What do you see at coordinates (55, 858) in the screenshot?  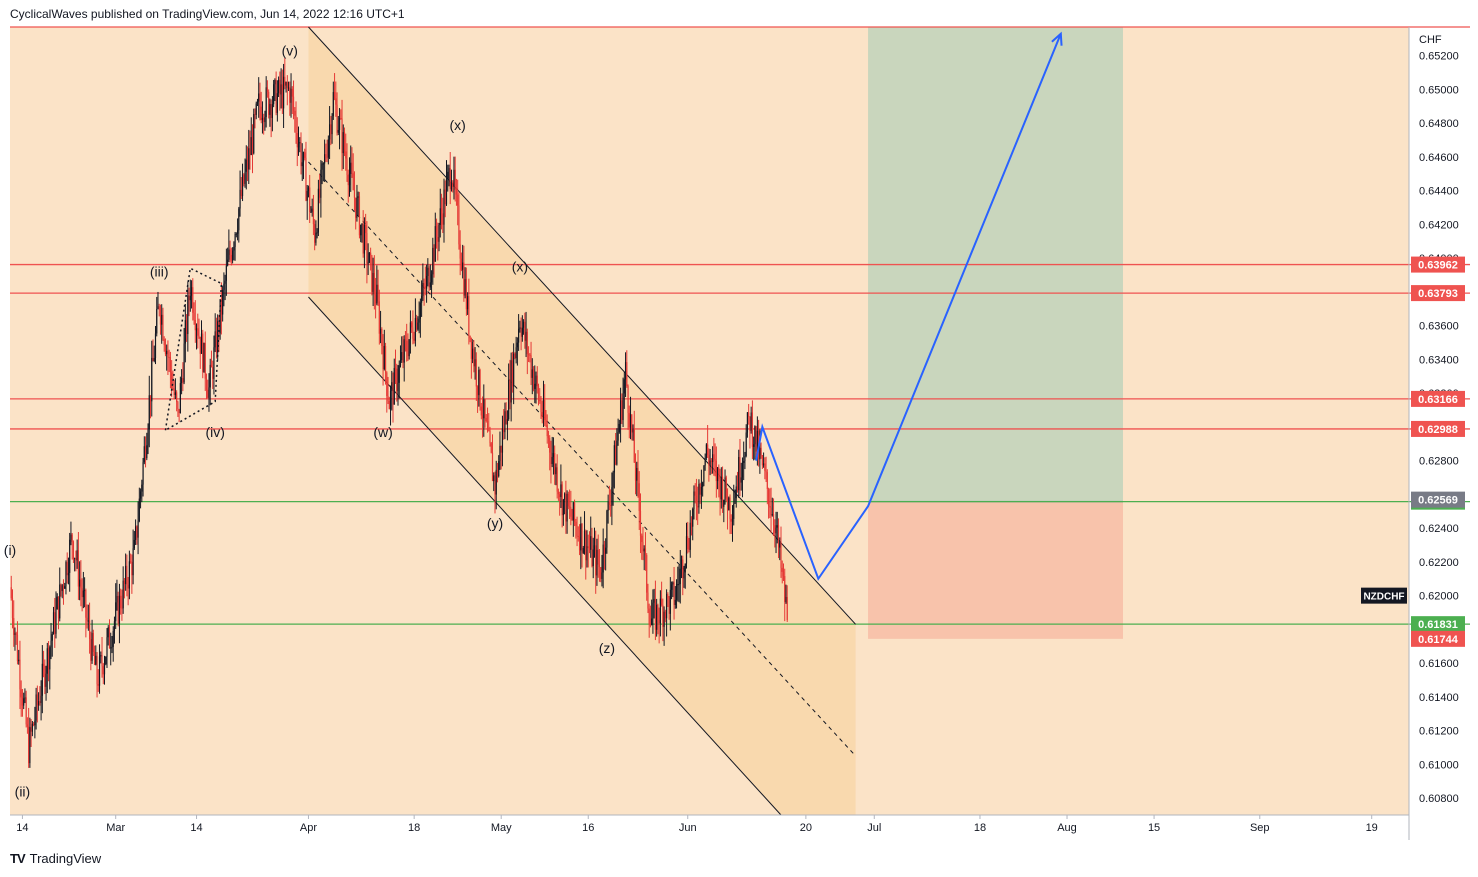 I see `tradingview-footer: TV TradingView` at bounding box center [55, 858].